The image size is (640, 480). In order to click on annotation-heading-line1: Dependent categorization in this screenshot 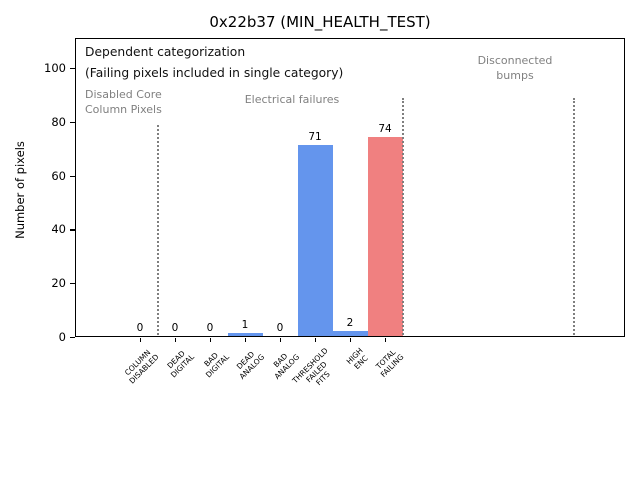, I will do `click(165, 52)`.